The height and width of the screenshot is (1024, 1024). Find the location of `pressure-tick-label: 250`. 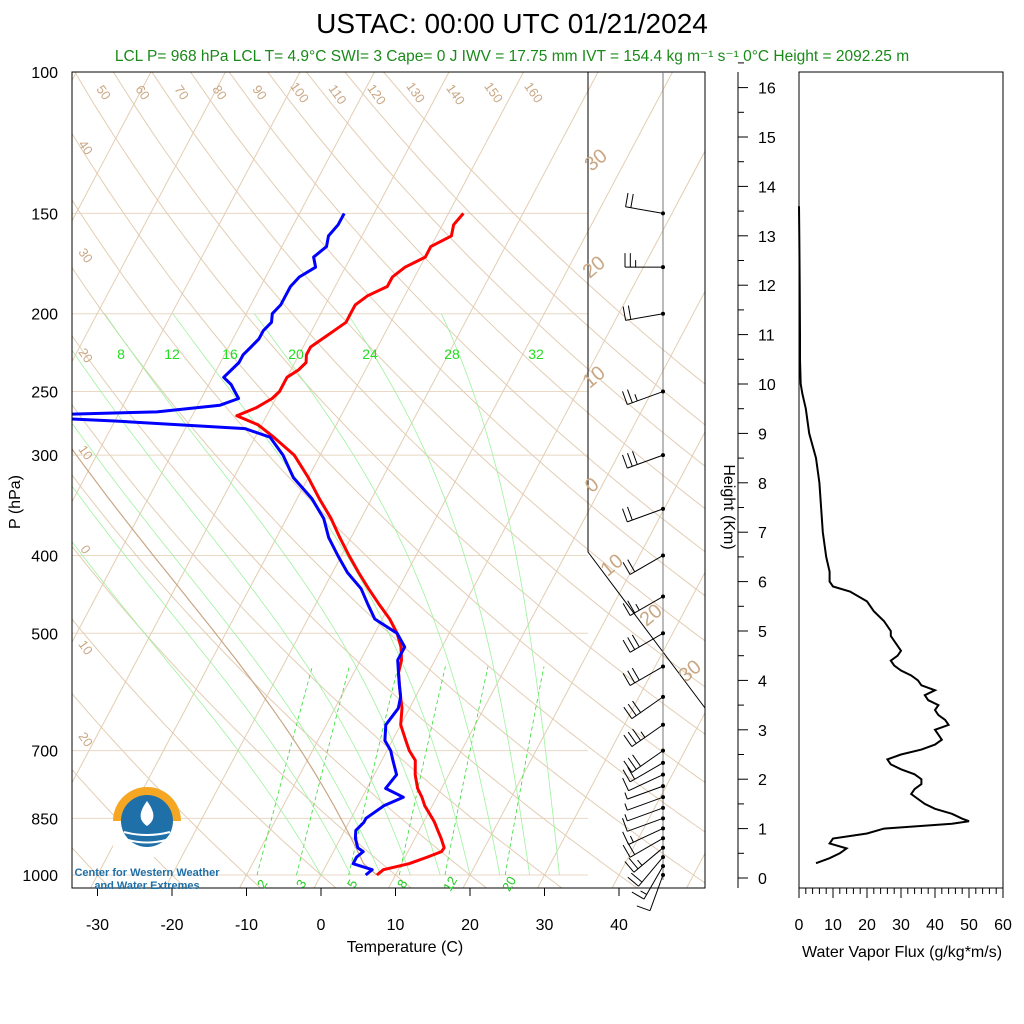

pressure-tick-label: 250 is located at coordinates (44, 393).